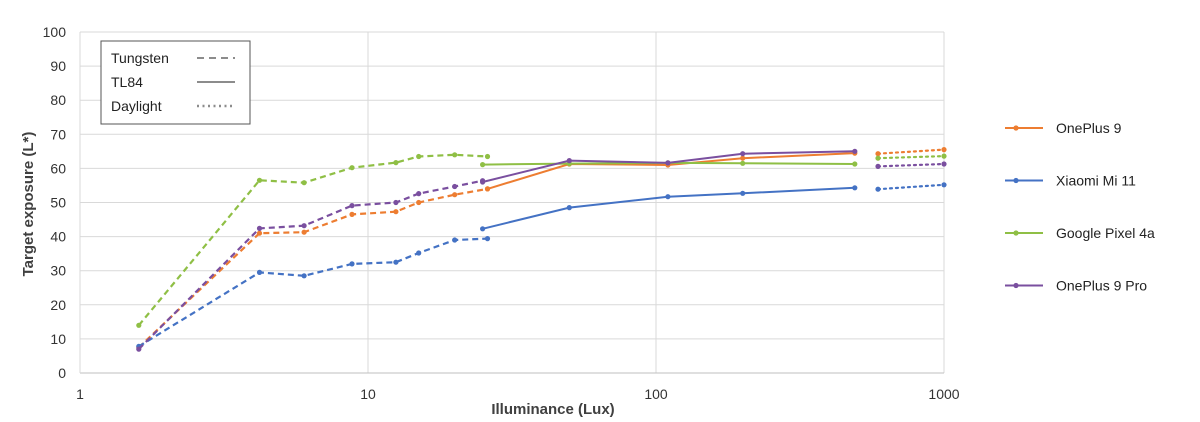 The width and height of the screenshot is (1200, 422). Describe the element at coordinates (1016, 285) in the screenshot. I see `legend-marker-oneplus-9-pro` at that location.